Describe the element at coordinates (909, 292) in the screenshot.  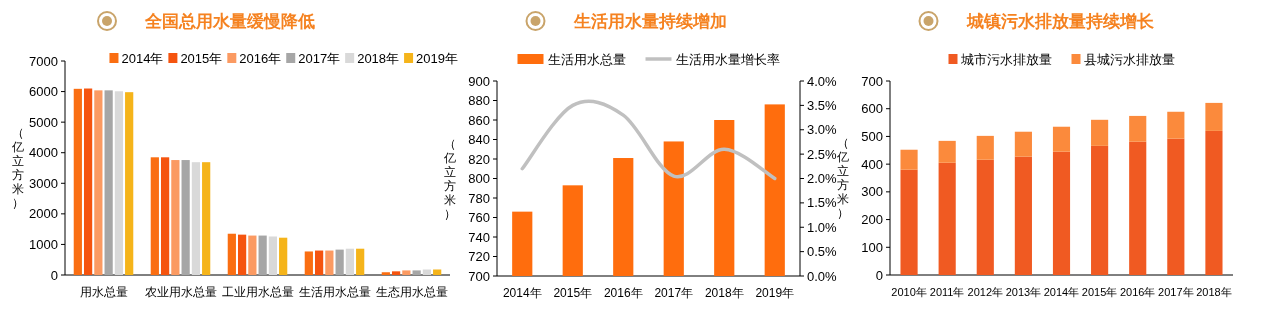
I see `x-tick-label: 2010年` at that location.